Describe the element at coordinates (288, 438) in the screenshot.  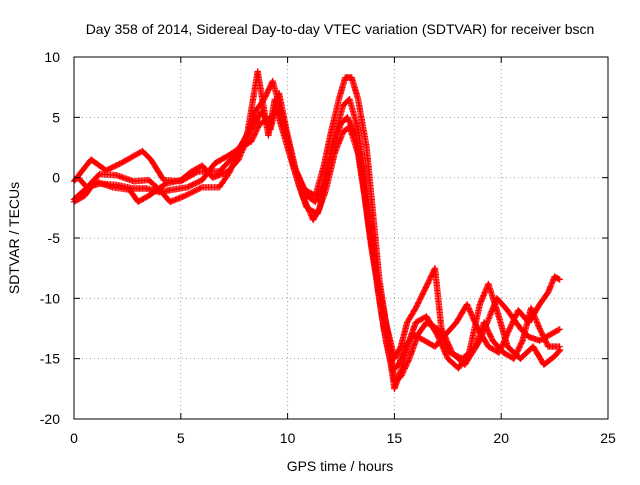
I see `x-tick-label: 10` at that location.